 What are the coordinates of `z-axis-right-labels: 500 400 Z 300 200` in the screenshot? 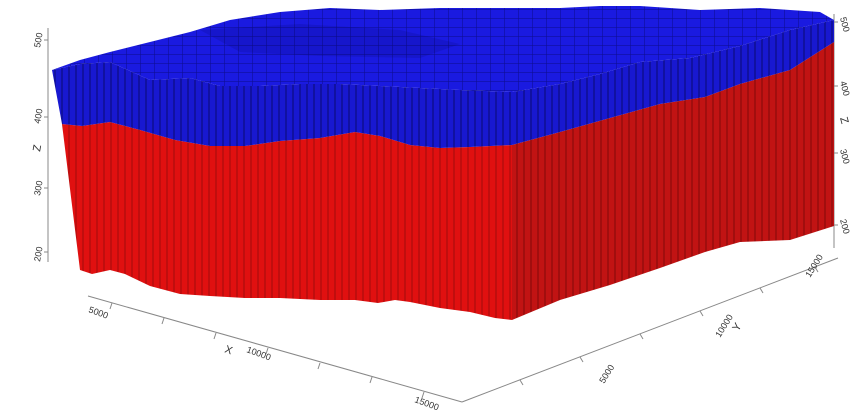 It's located at (844, 125).